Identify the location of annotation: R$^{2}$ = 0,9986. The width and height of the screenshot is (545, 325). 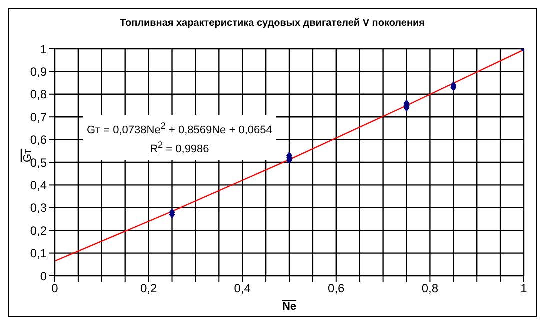
(179, 147).